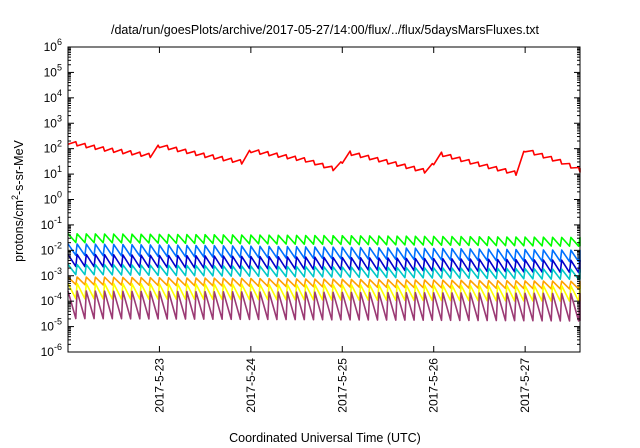  I want to click on x-tick-label: 2017-5-24, so click(251, 385).